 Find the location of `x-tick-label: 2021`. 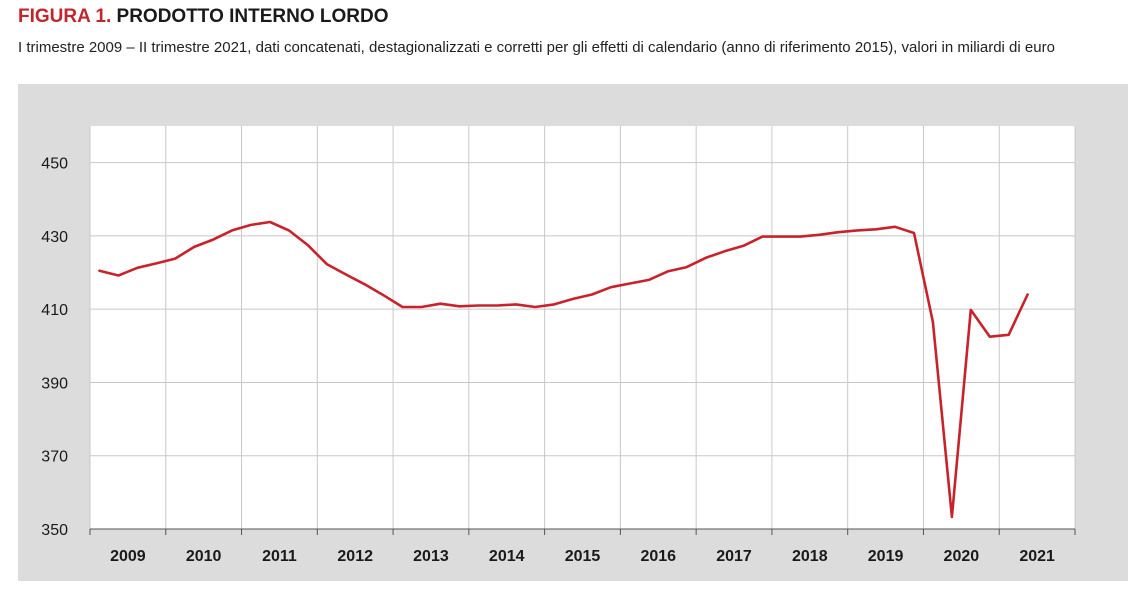

x-tick-label: 2021 is located at coordinates (1037, 556).